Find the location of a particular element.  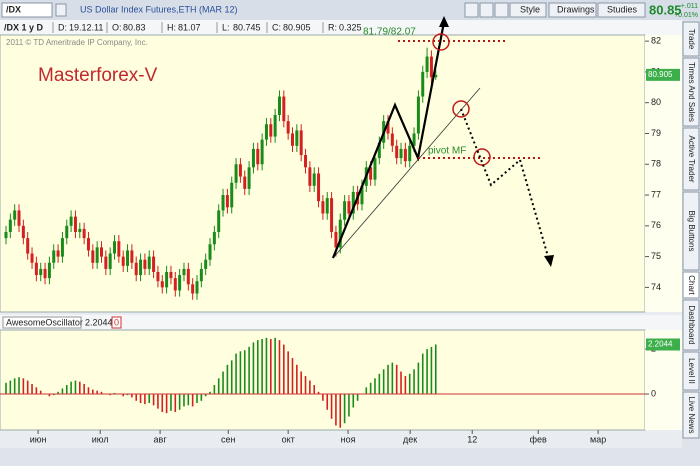

info-value: 19.12.11 is located at coordinates (86, 27).